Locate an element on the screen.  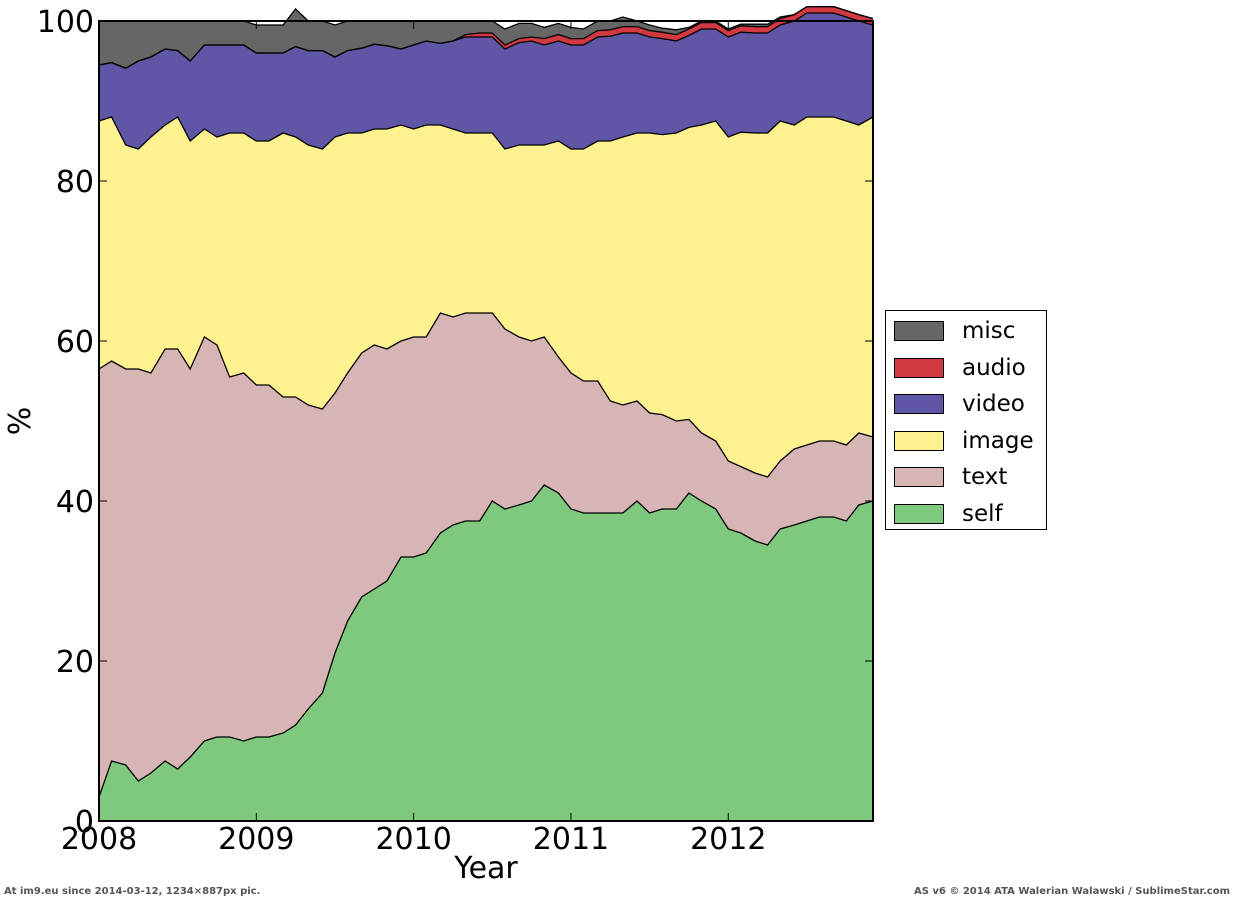
x-axis-label: Year is located at coordinates (485, 868).